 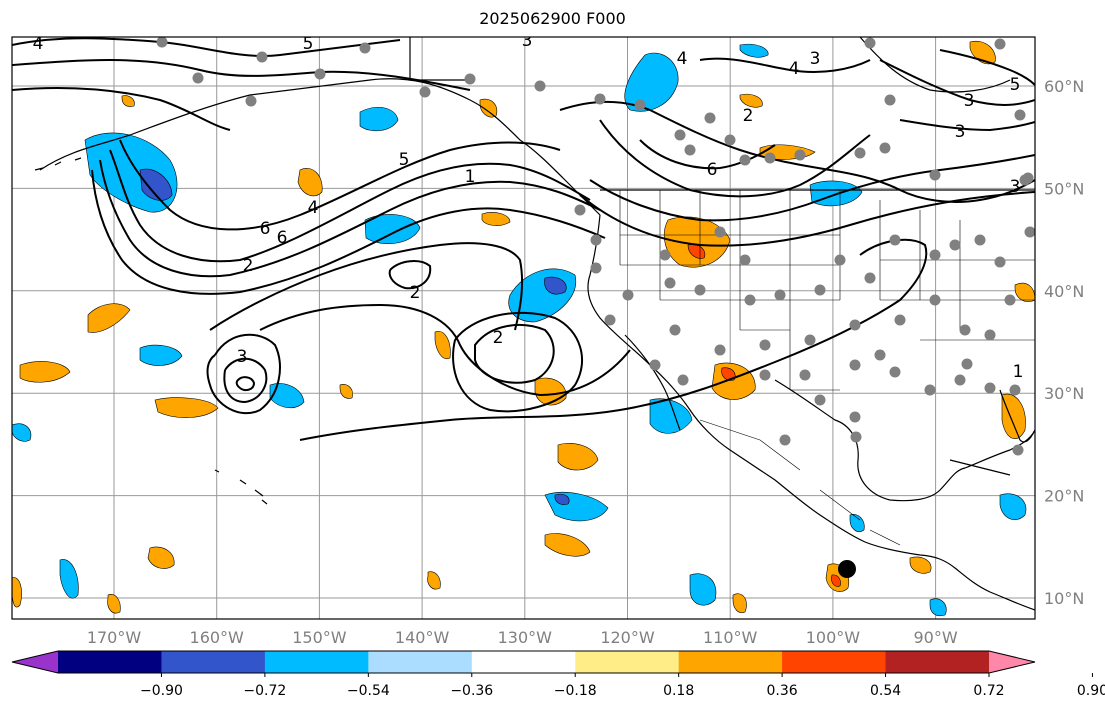 I want to click on latitude-axis: 60°N 50°N 40°N 30°N 20°N 10°N, so click(x=1064, y=342).